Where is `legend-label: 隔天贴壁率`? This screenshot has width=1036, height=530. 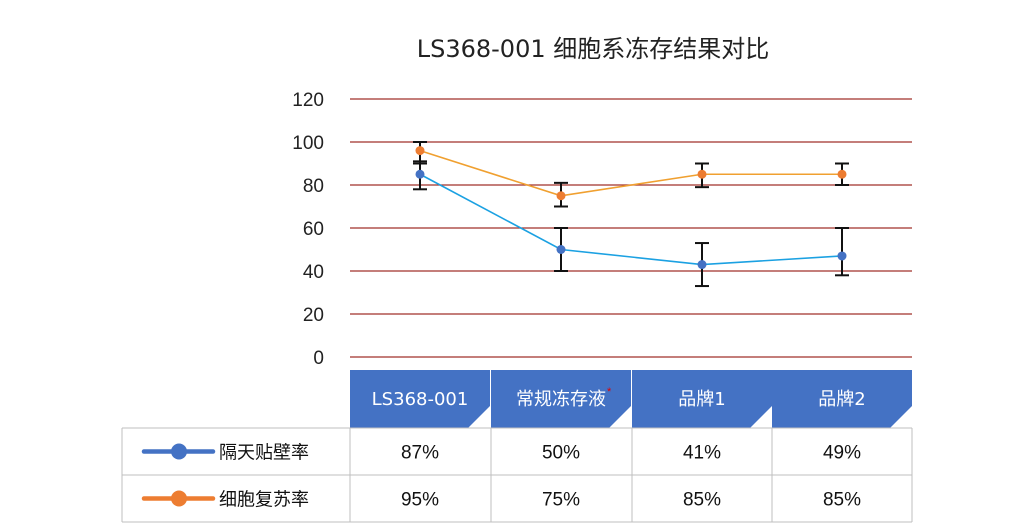
legend-label: 隔天贴壁率 is located at coordinates (264, 453).